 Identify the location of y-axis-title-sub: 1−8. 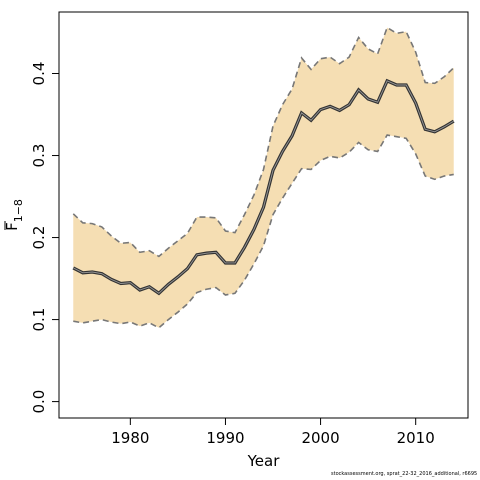
(18, 210).